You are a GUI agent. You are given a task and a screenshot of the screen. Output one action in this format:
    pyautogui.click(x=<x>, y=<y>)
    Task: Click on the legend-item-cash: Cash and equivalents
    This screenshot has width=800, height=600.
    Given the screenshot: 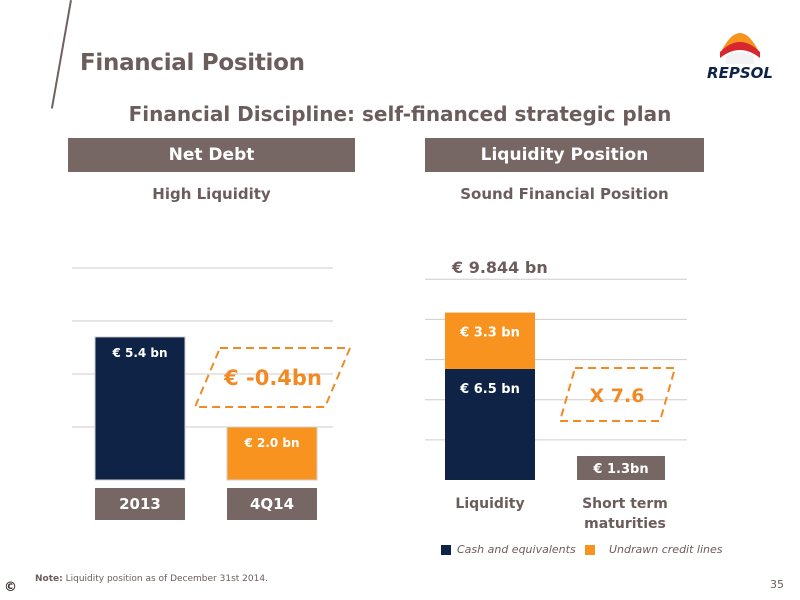 What is the action you would take?
    pyautogui.click(x=508, y=549)
    